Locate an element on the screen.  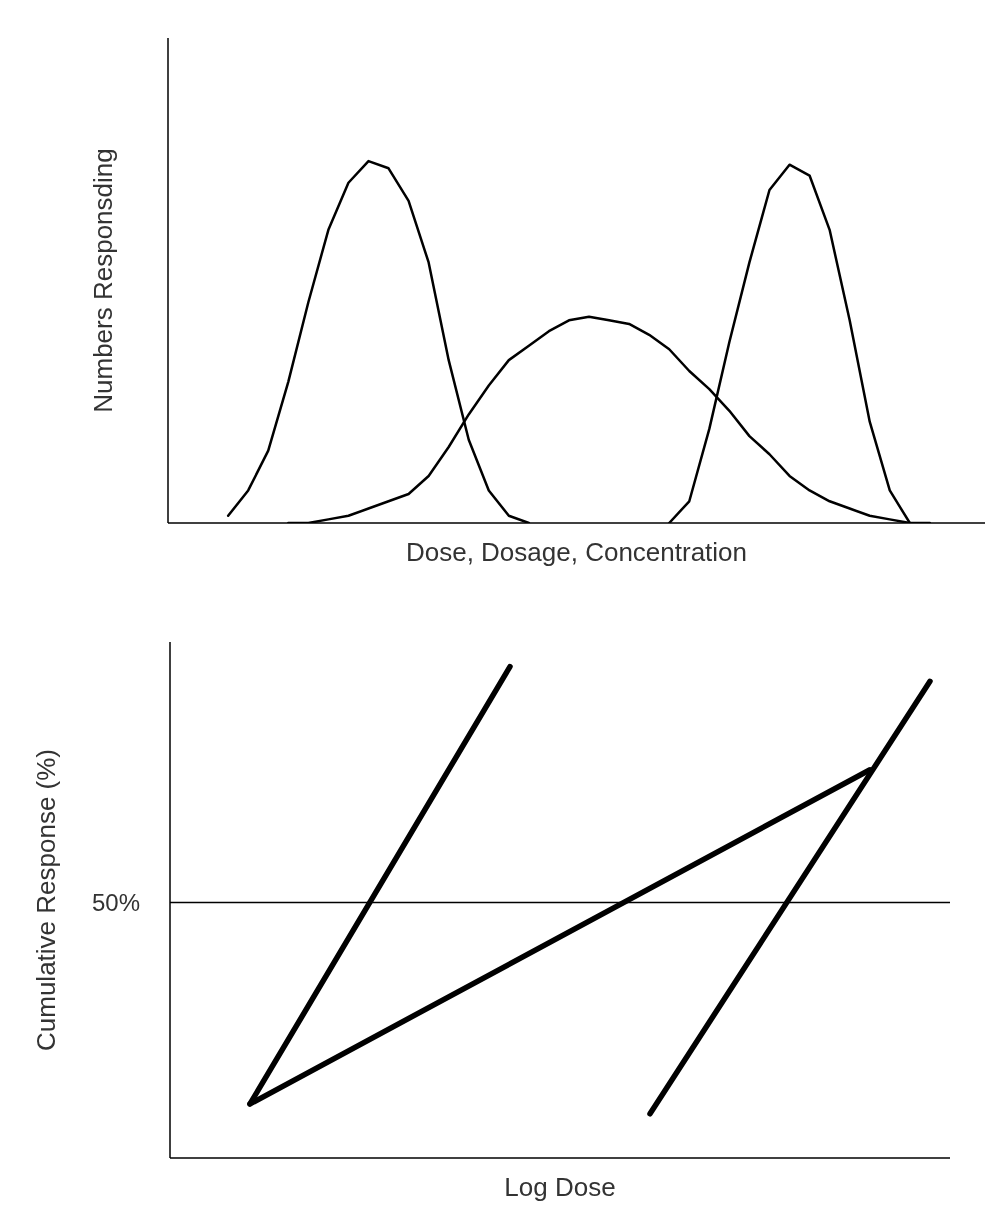
y-axis-title: Numbers Responsding is located at coordinates (102, 280).